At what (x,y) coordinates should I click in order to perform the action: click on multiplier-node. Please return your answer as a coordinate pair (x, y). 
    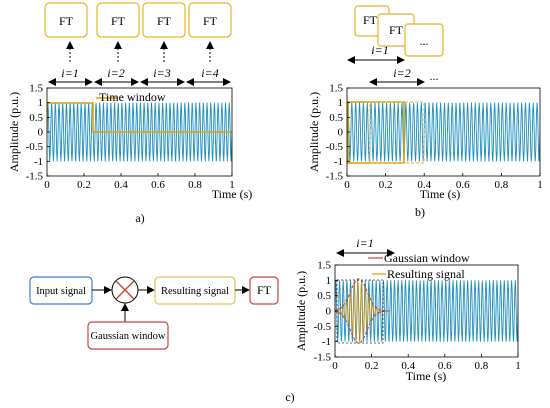
    Looking at the image, I should click on (125, 290).